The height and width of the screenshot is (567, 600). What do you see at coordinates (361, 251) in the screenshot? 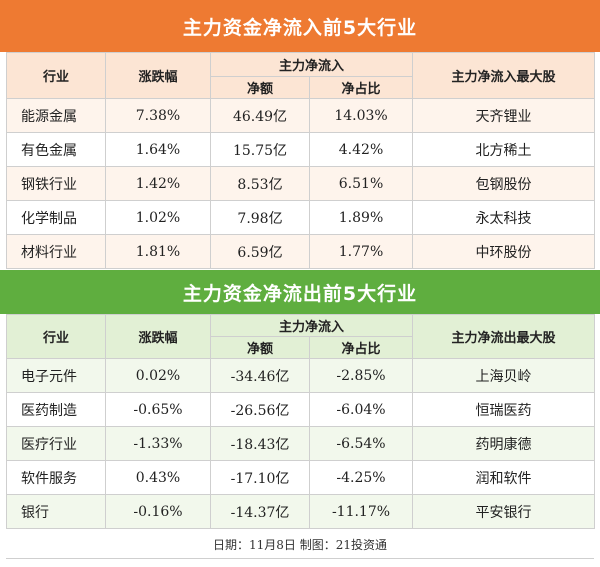
I see `ratio-cell: 1.77%` at bounding box center [361, 251].